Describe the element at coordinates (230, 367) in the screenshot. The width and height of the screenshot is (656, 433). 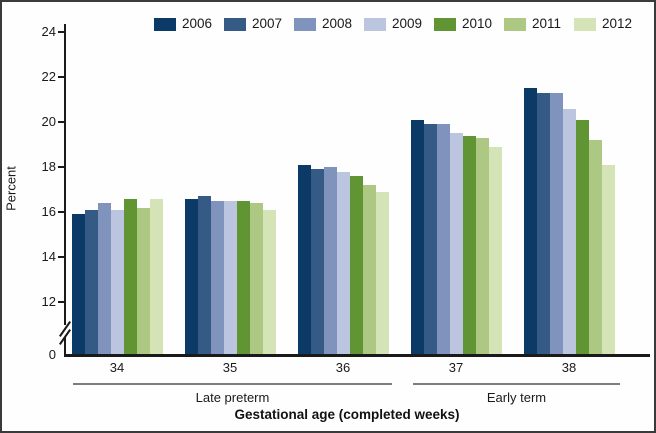
I see `x-category-label: 35` at that location.